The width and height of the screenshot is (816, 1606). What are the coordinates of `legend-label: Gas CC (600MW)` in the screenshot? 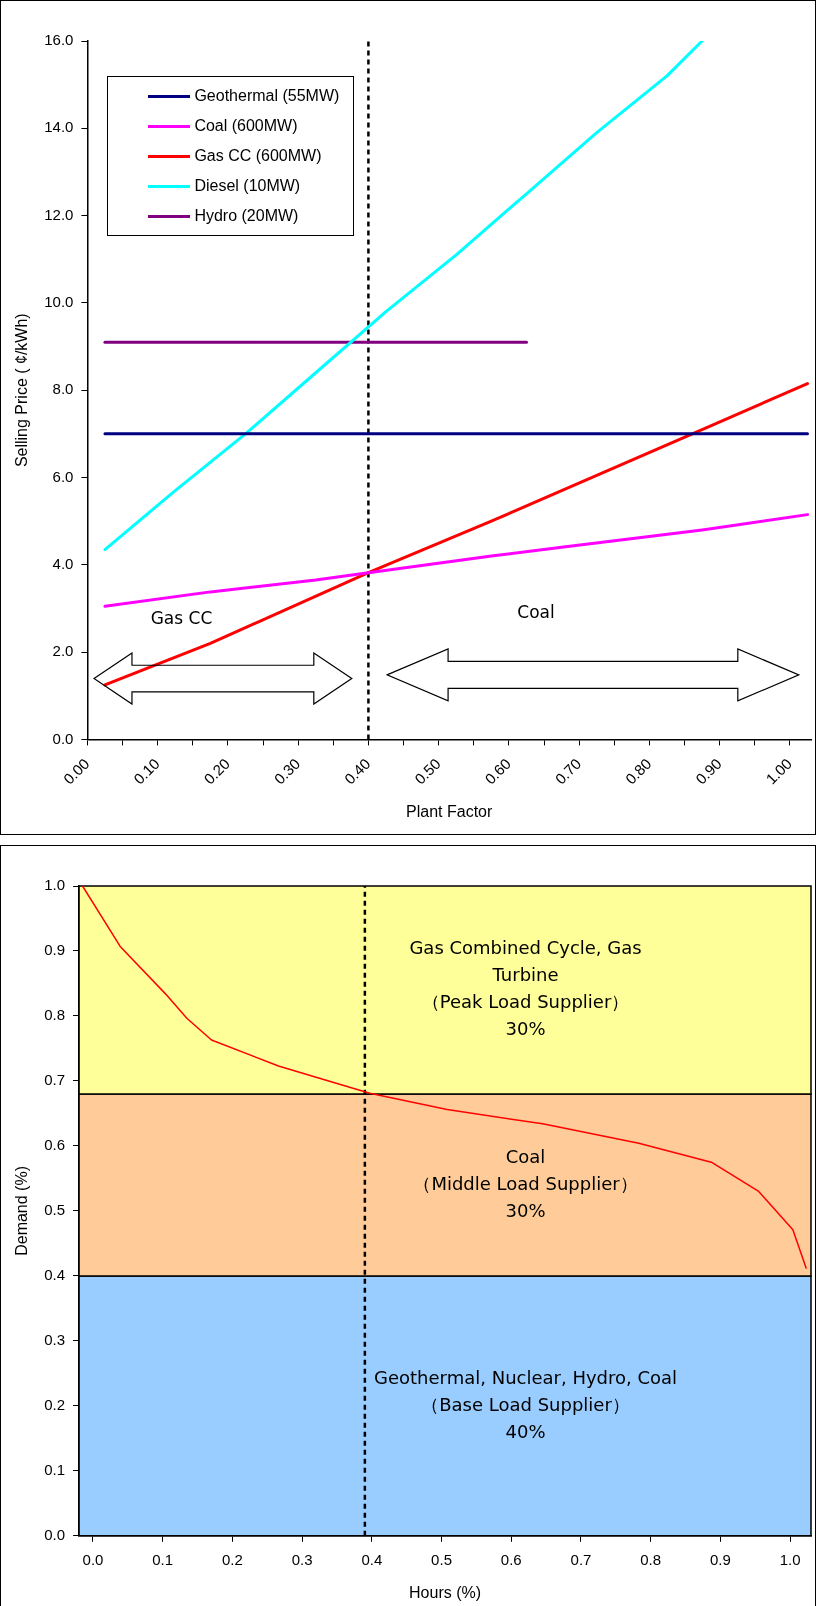 It's located at (258, 156).